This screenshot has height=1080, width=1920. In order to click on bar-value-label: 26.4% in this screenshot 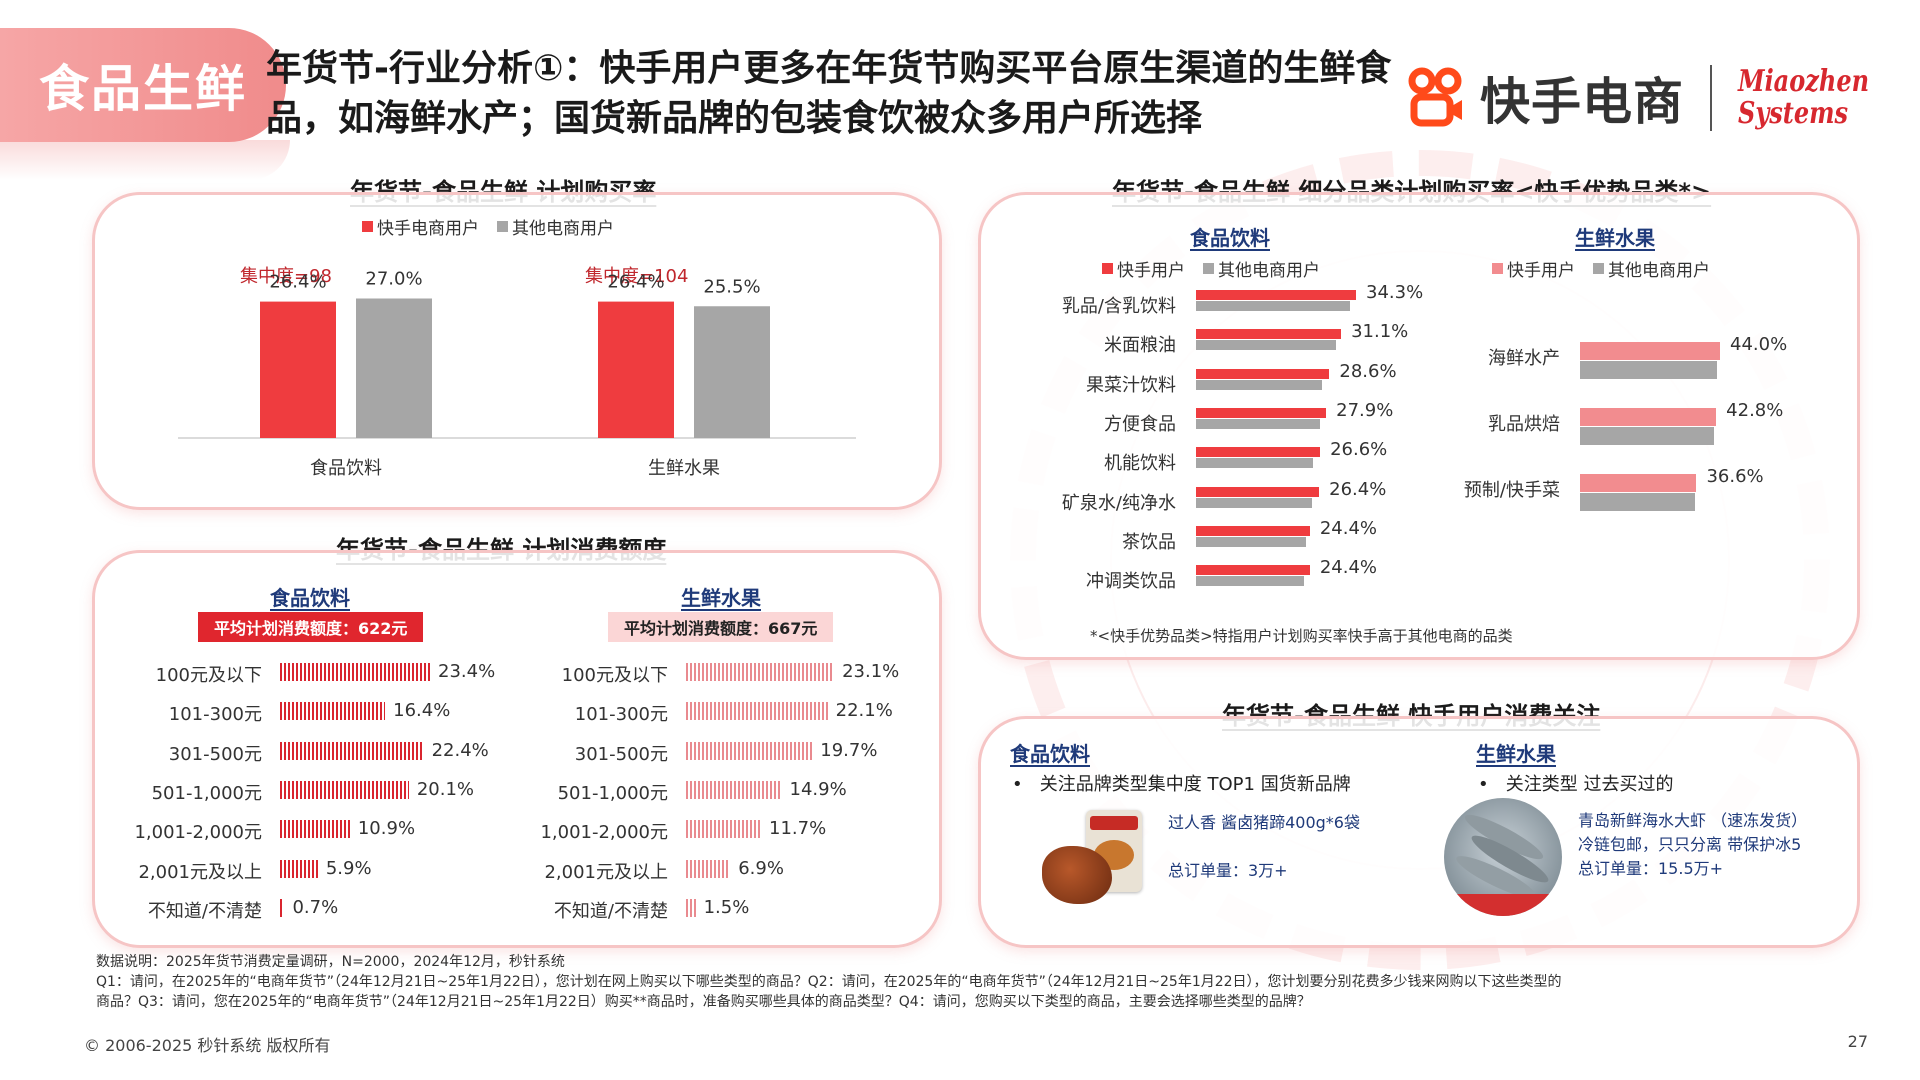, I will do `click(1358, 489)`.